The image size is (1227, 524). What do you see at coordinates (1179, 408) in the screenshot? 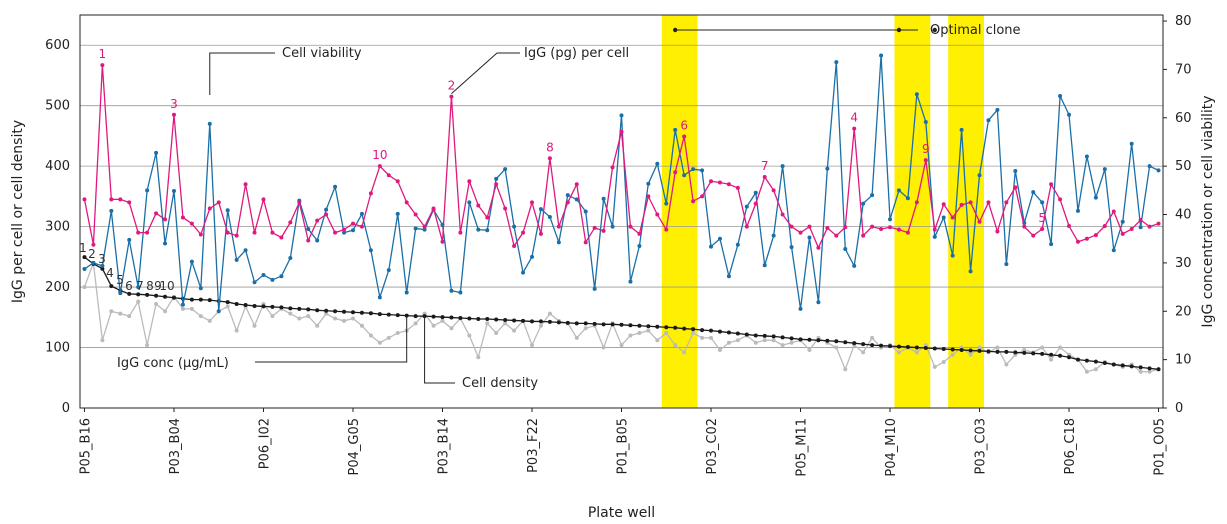
I see `y-right-tick-label: 0` at bounding box center [1179, 408].